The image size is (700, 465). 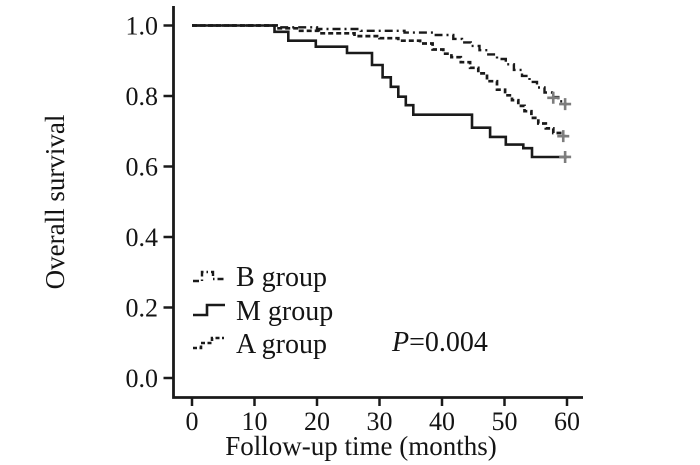 I want to click on p-value-annotation: P=0.004, so click(x=439, y=342).